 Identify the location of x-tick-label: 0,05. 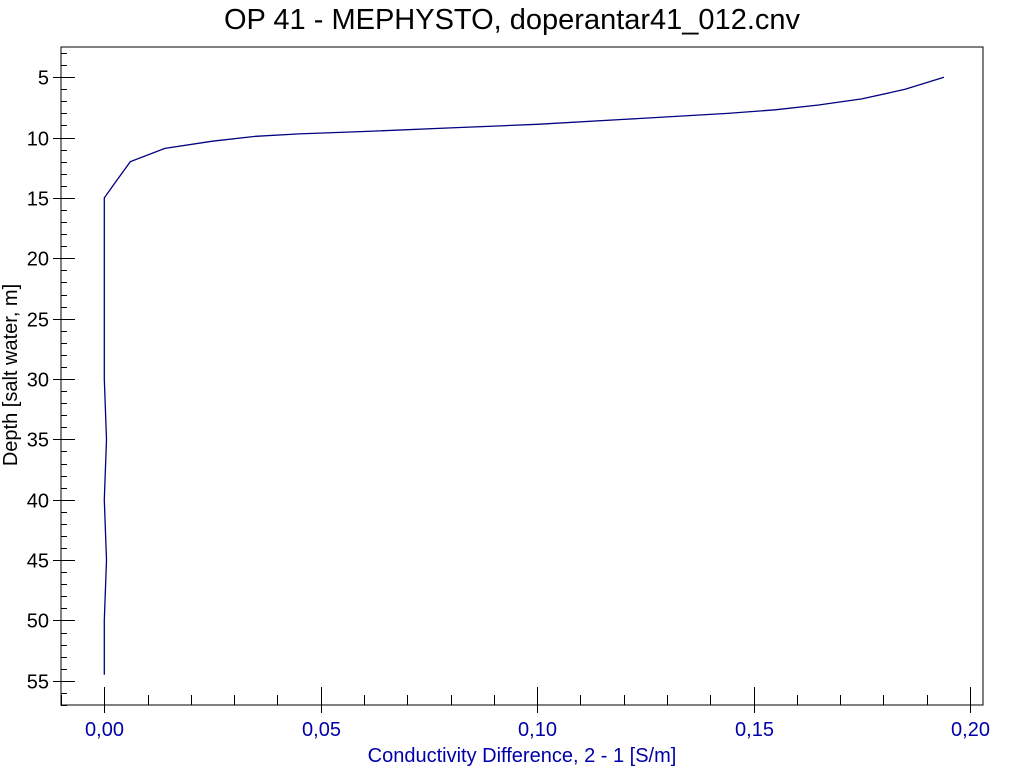
(321, 730).